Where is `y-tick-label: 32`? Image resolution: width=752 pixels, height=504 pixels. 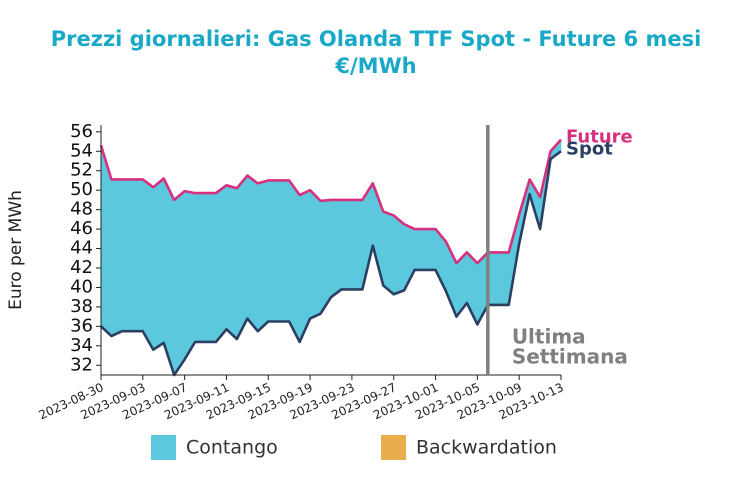 y-tick-label: 32 is located at coordinates (81, 364).